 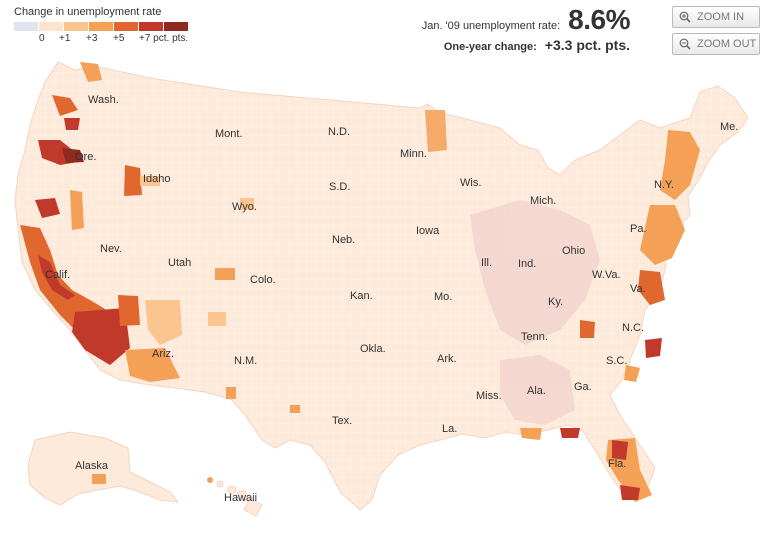 I want to click on state-label-tex: Tex., so click(x=342, y=421).